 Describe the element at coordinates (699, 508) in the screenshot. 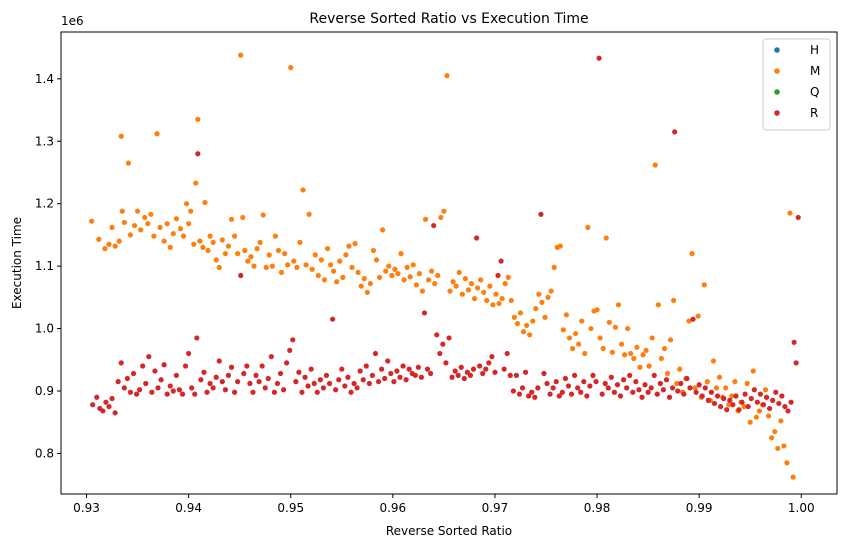

I see `x-tick-label: 0.99` at that location.